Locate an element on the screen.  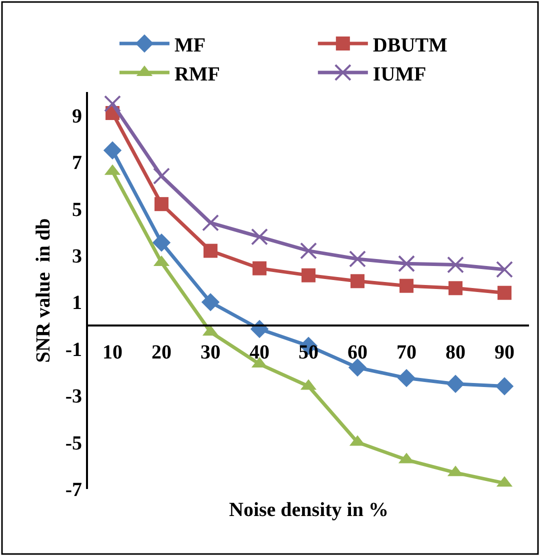
x-tick-label: 40 is located at coordinates (260, 353).